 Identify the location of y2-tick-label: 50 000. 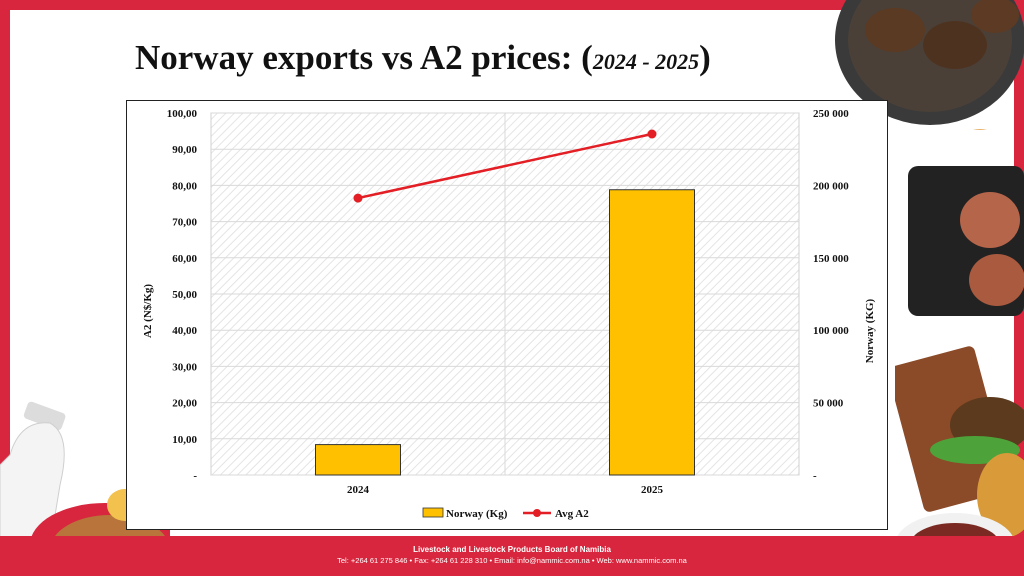
(828, 404).